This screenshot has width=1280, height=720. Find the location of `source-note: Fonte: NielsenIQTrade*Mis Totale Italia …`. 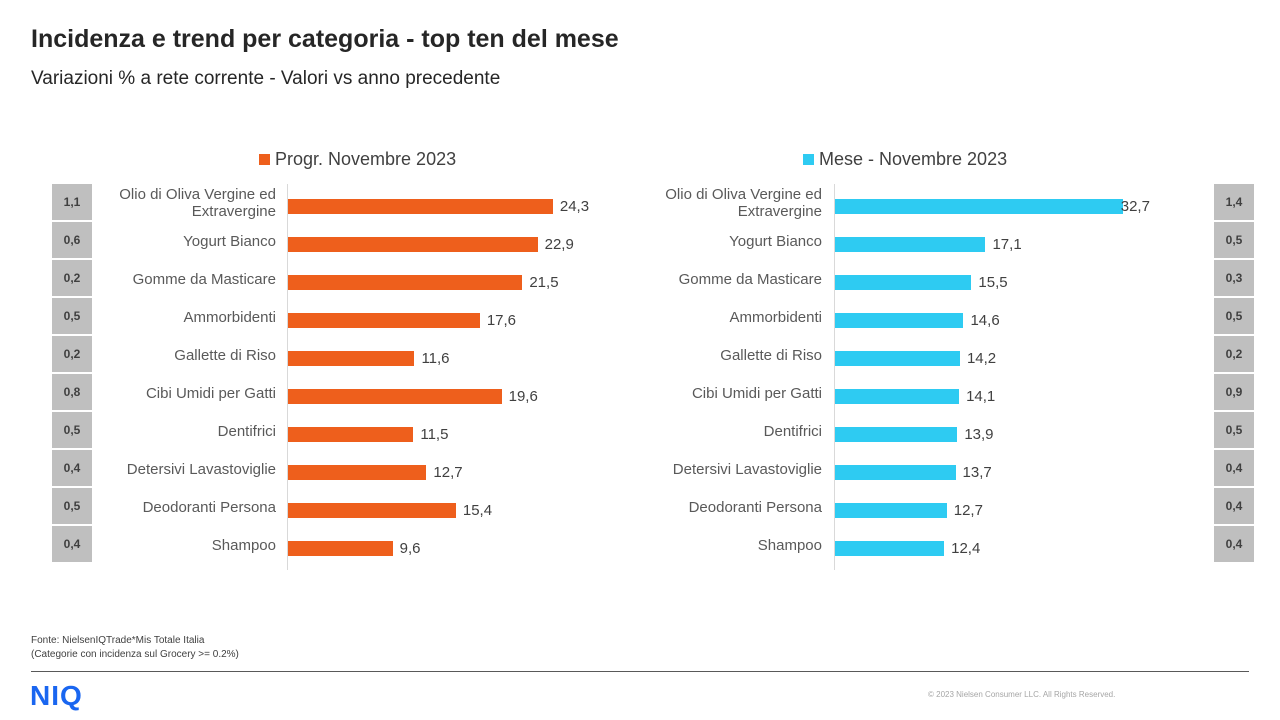

source-note: Fonte: NielsenIQTrade*Mis Totale Italia … is located at coordinates (135, 648).